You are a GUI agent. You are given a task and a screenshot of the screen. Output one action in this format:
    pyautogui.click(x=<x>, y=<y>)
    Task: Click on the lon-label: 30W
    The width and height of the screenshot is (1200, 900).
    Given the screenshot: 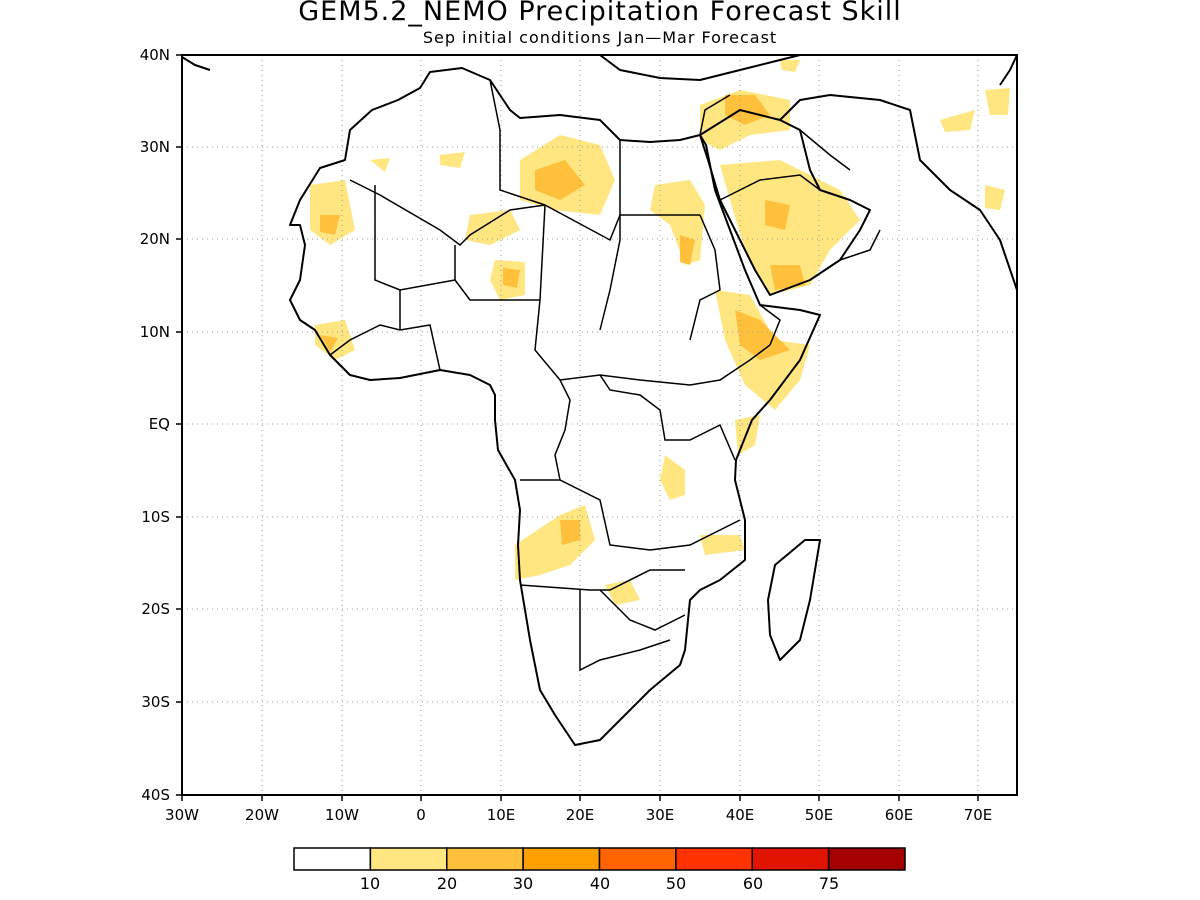 What is the action you would take?
    pyautogui.click(x=182, y=815)
    